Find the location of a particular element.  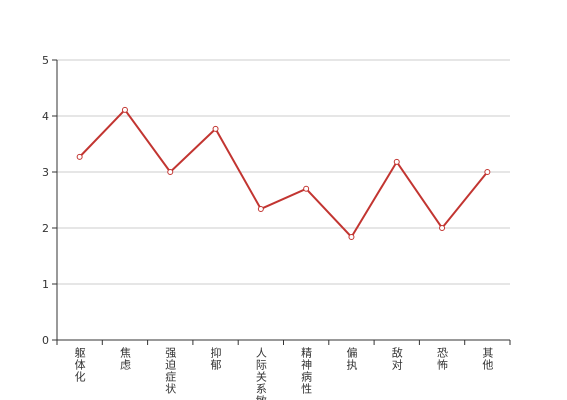

y-tick-label: 1 is located at coordinates (45, 284).